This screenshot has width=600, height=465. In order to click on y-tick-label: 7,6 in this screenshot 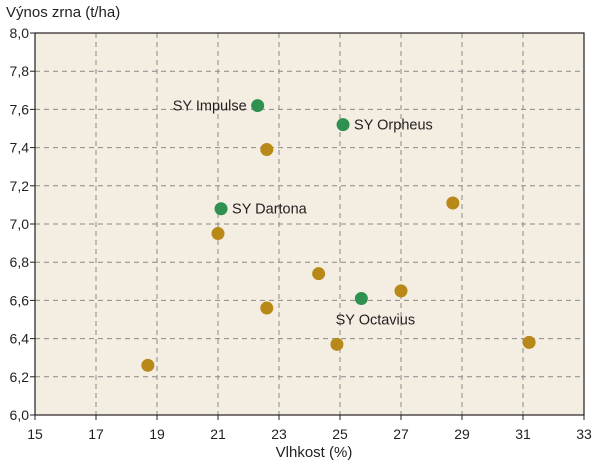, I will do `click(20, 109)`.